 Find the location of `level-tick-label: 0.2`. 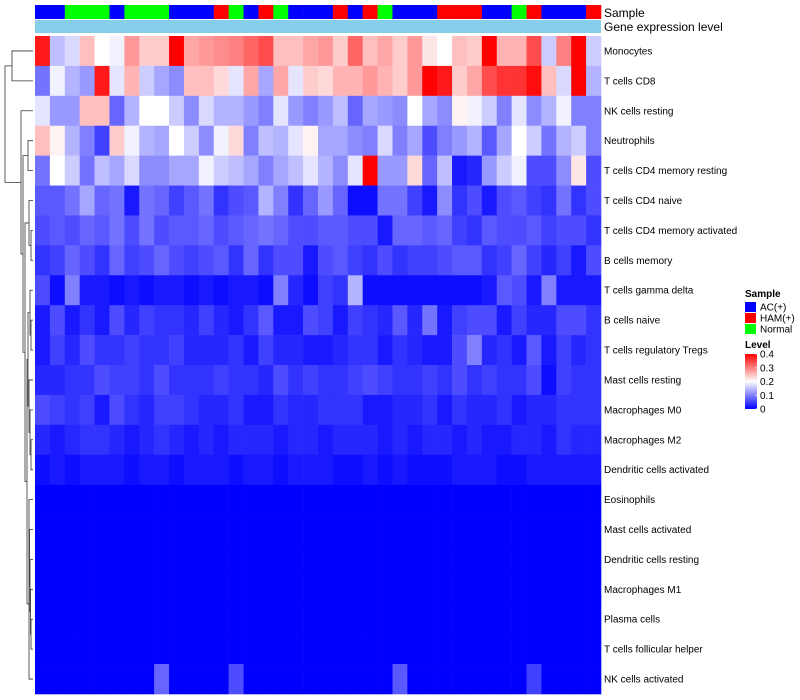

level-tick-label: 0.2 is located at coordinates (767, 382).